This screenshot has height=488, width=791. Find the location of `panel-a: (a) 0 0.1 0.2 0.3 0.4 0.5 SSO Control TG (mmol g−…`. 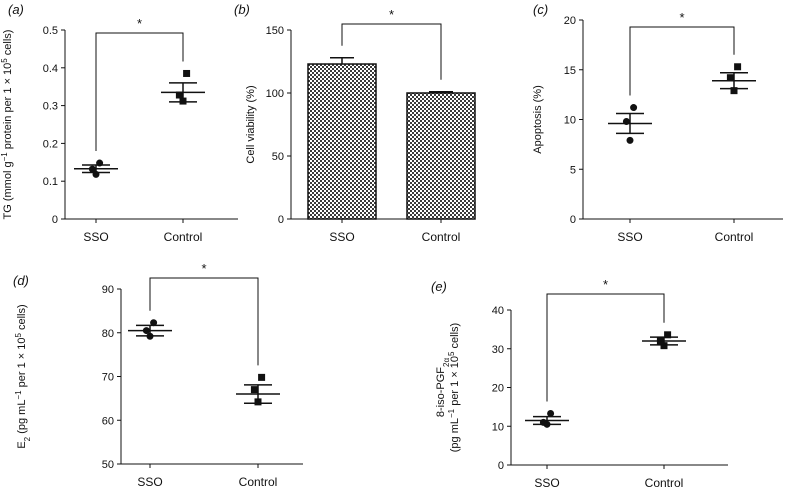

panel-a: (a) 0 0.1 0.2 0.3 0.4 0.5 SSO Control TG (mmol g−… is located at coordinates (119, 123).